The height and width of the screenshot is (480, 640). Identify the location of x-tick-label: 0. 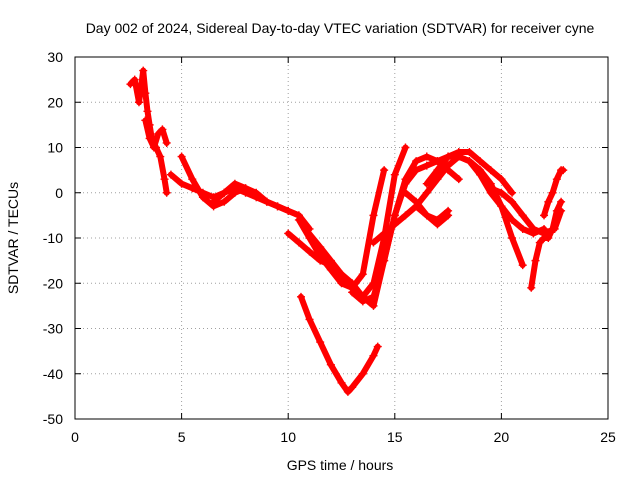
(75, 437).